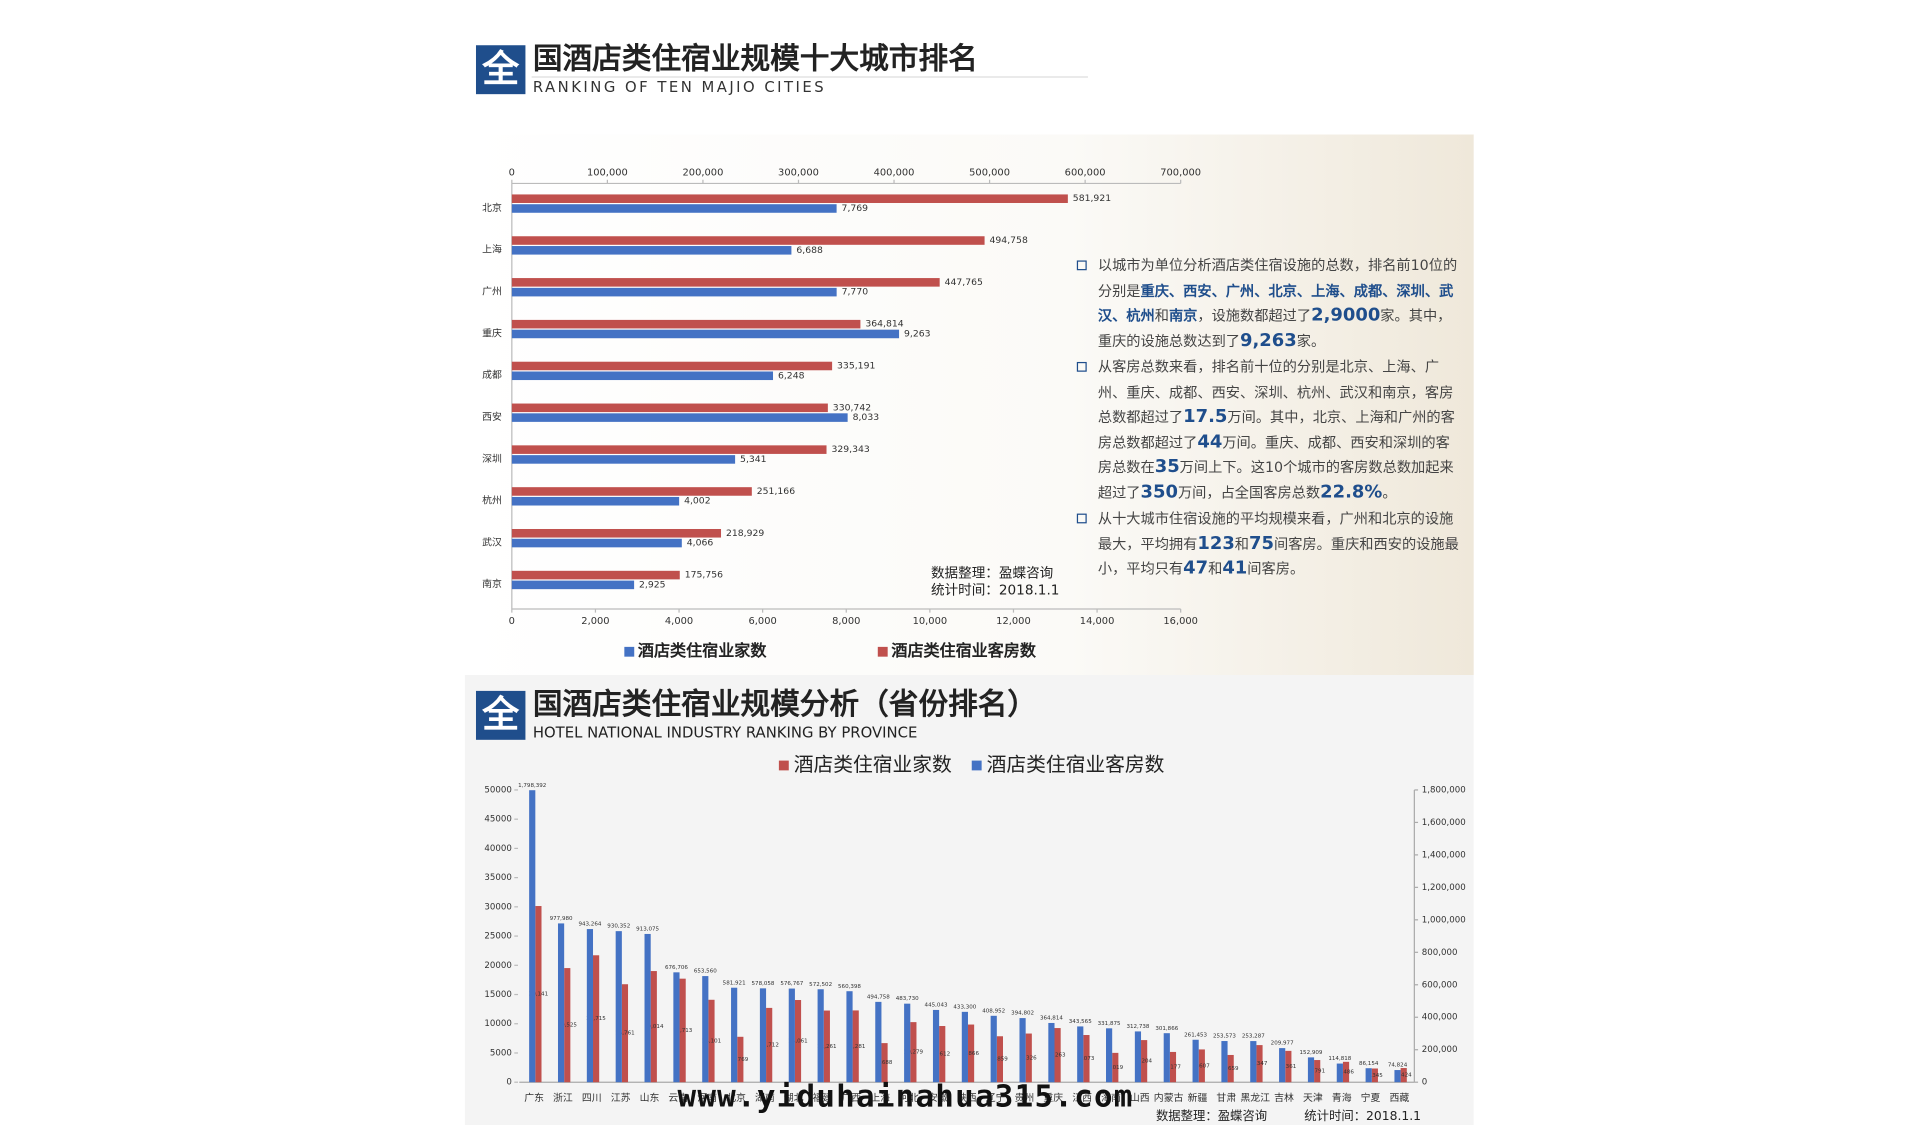 This screenshot has width=1920, height=1125. What do you see at coordinates (909, 1098) in the screenshot?
I see `x-tick-label: 河北` at bounding box center [909, 1098].